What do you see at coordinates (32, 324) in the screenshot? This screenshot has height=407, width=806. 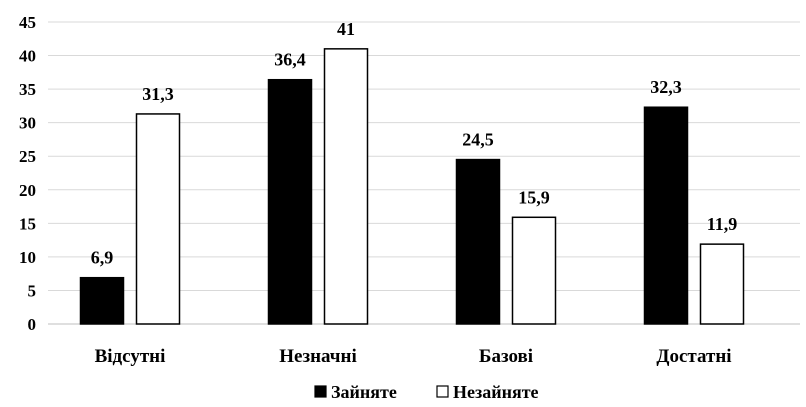 I see `y-tick-label: 0` at bounding box center [32, 324].